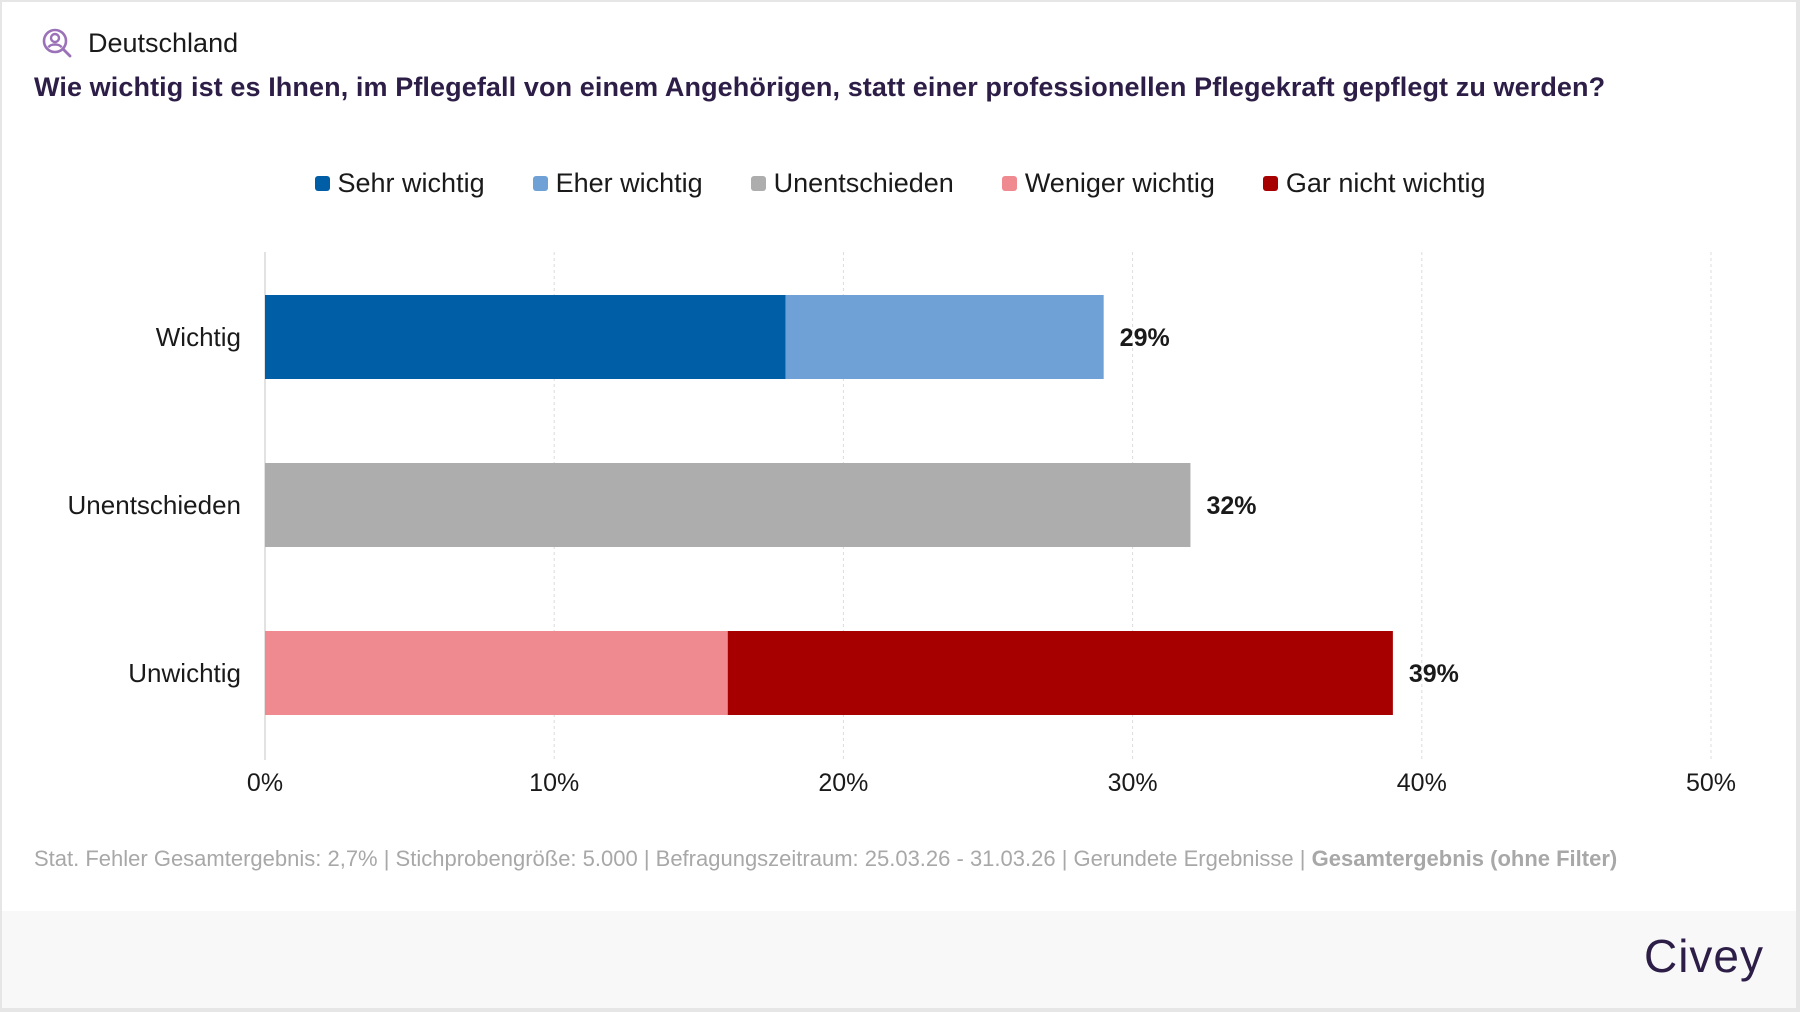 The image size is (1800, 1012). Describe the element at coordinates (1703, 956) in the screenshot. I see `civey-logo: Civey` at that location.